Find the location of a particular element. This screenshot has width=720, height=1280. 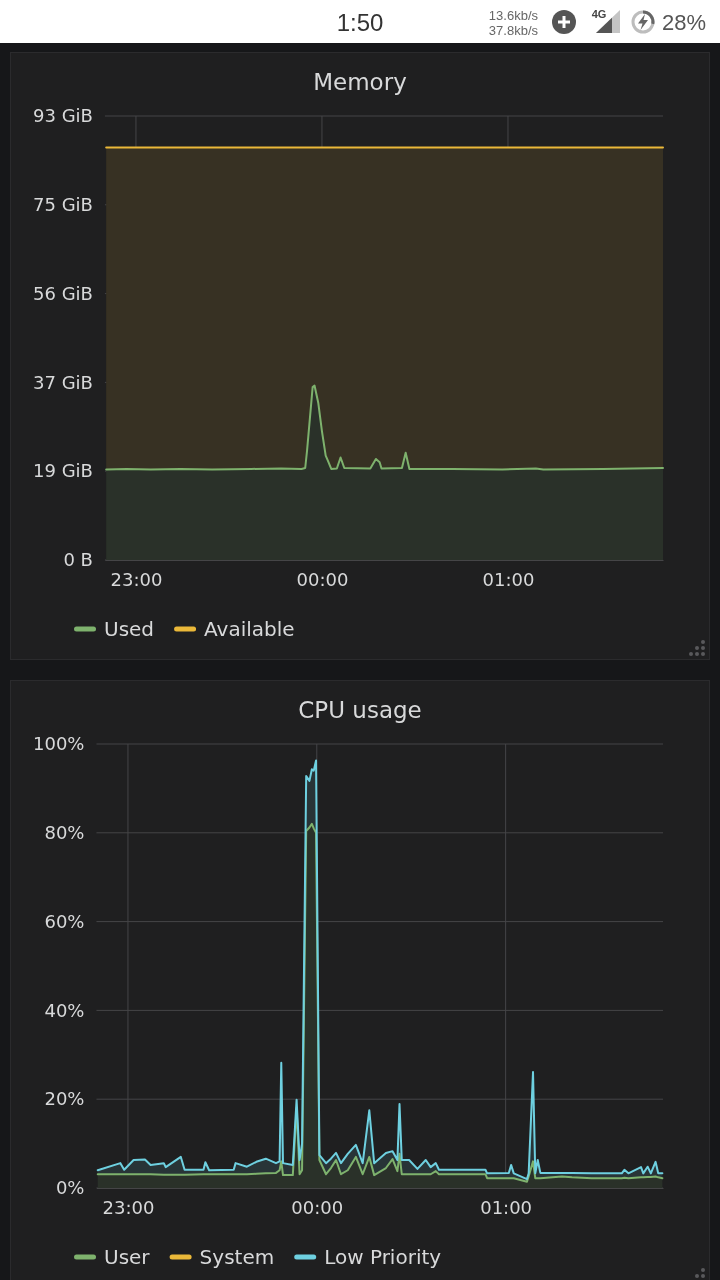

legend-label: User is located at coordinates (127, 1257).